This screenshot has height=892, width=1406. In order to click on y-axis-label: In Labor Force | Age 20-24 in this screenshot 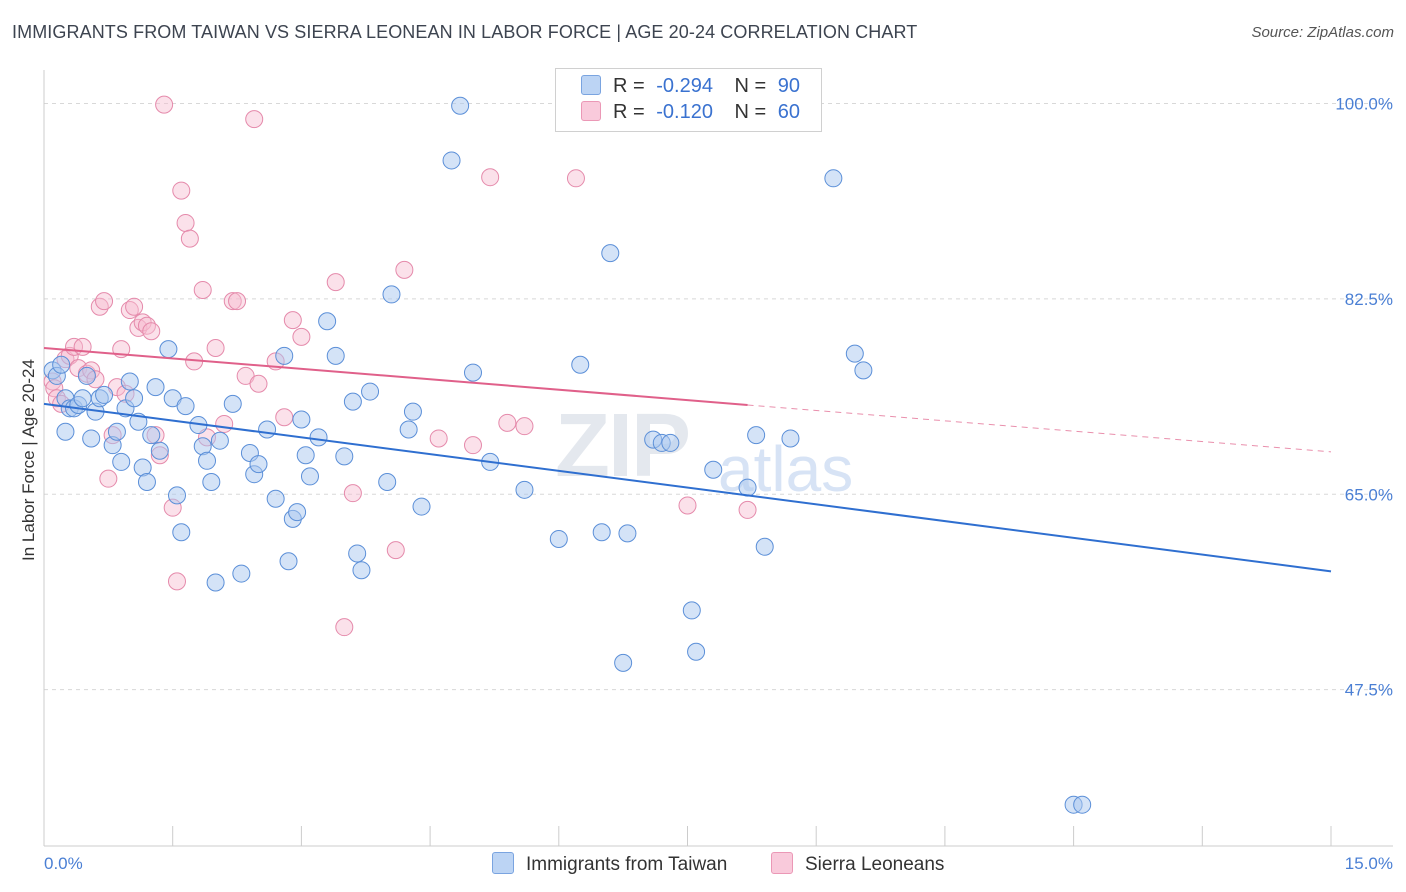, I will do `click(28, 460)`.